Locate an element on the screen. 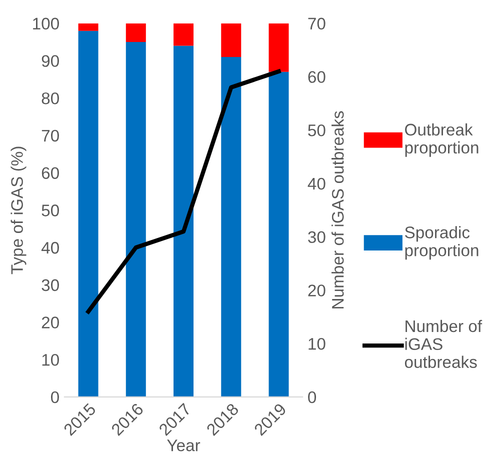 The width and height of the screenshot is (496, 467). legend-label: Number of iGAS outbreaks is located at coordinates (443, 344).